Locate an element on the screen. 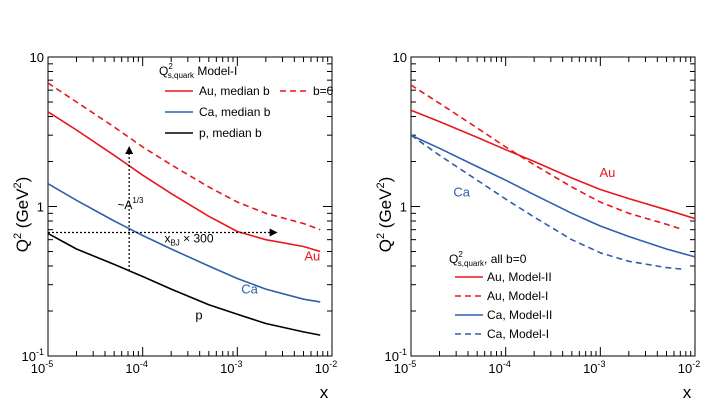 The width and height of the screenshot is (706, 403). legend-label: Au, median b is located at coordinates (234, 91).